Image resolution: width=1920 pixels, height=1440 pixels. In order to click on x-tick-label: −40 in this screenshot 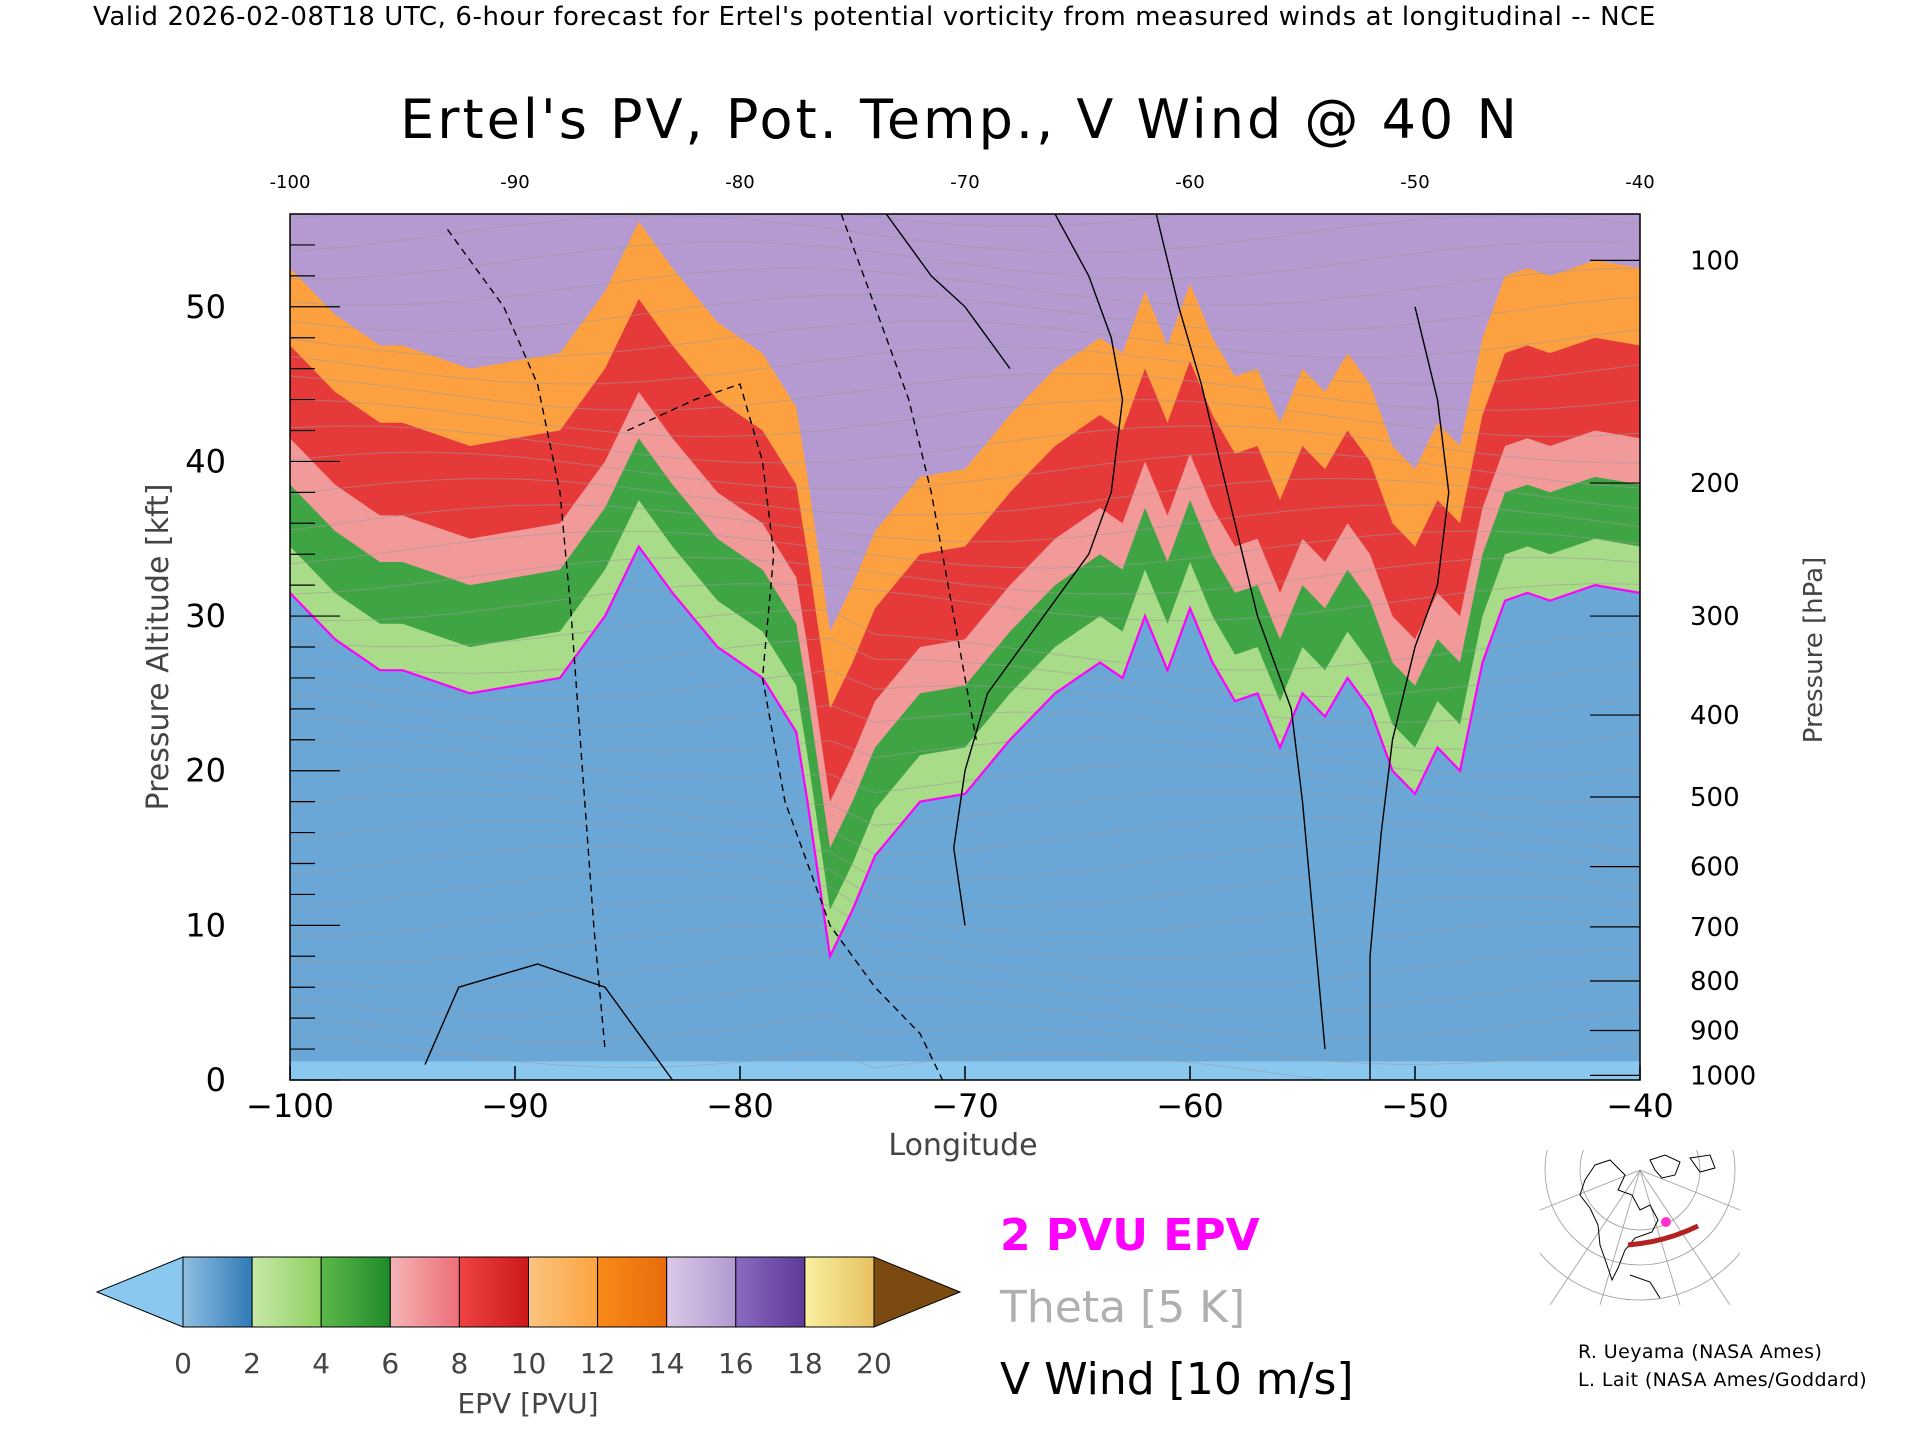, I will do `click(1640, 1106)`.